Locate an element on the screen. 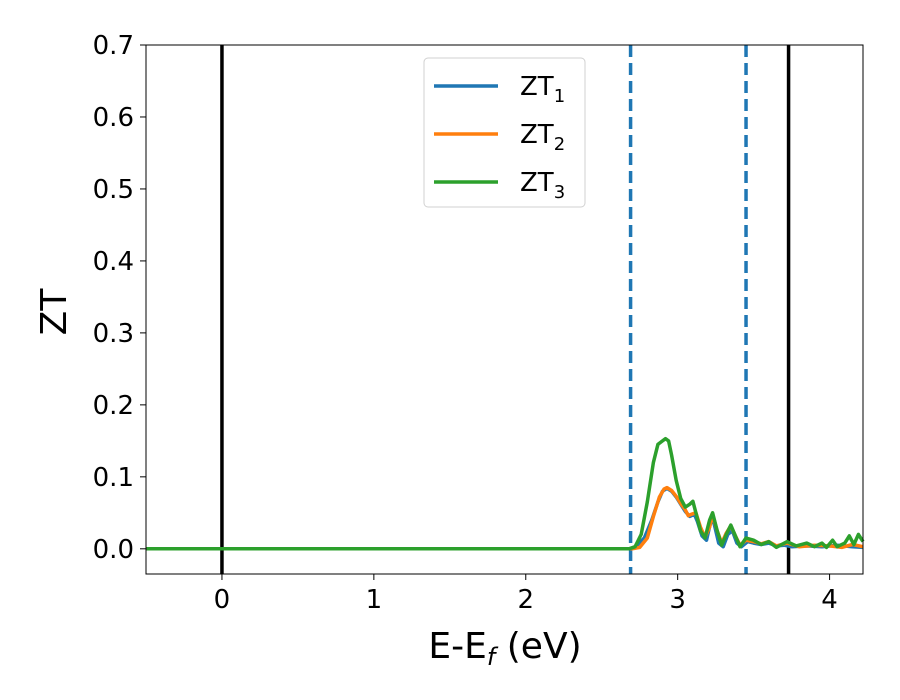 This screenshot has height=700, width=900. legend: ZT1 ZT2 ZT3 is located at coordinates (504, 132).